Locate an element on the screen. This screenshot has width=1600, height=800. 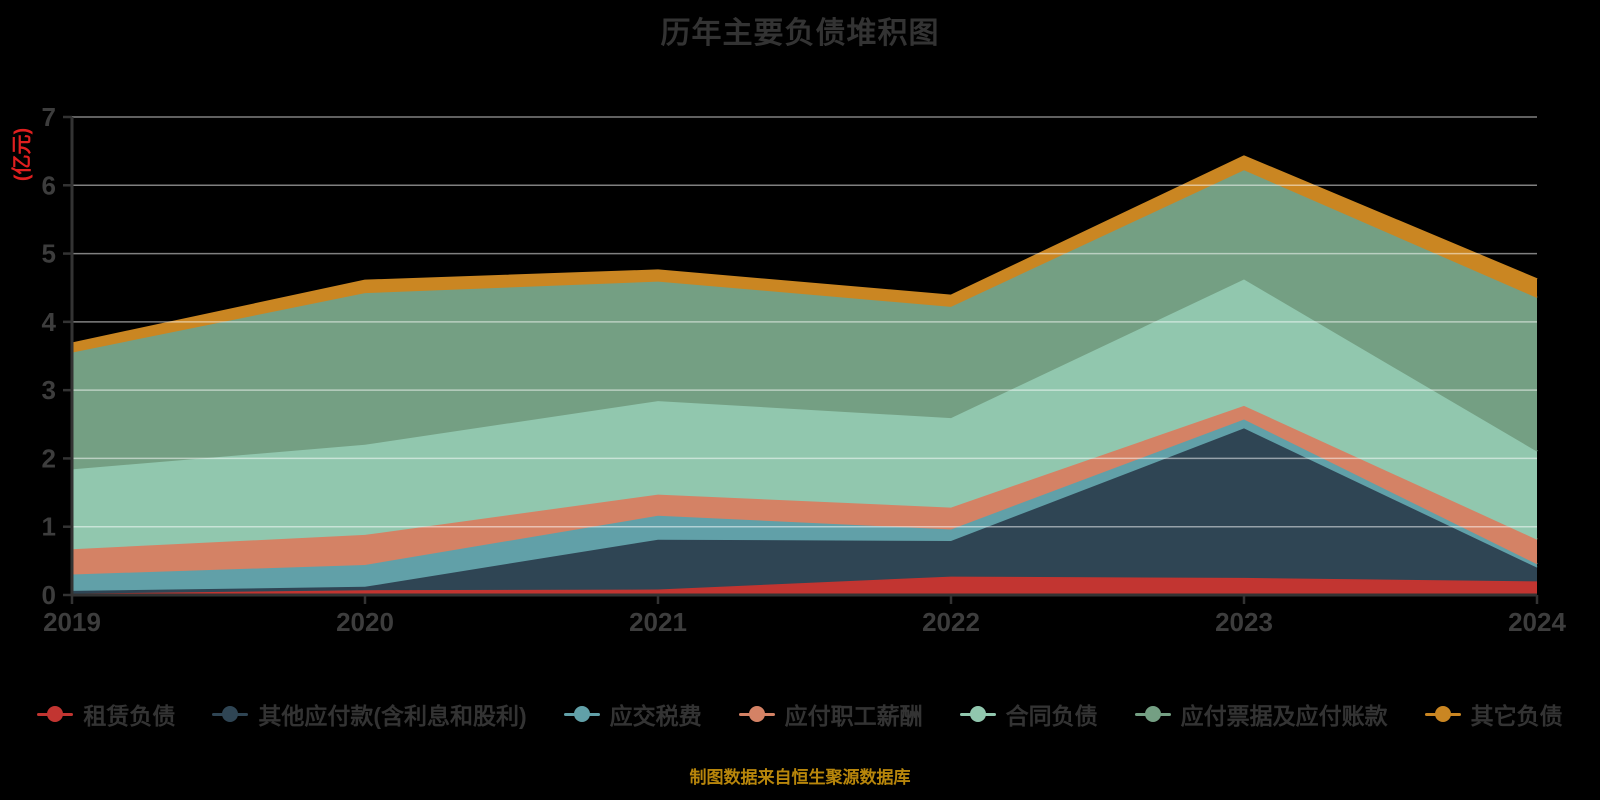
legend-label: 应付票据及应付账款 is located at coordinates (1284, 716).